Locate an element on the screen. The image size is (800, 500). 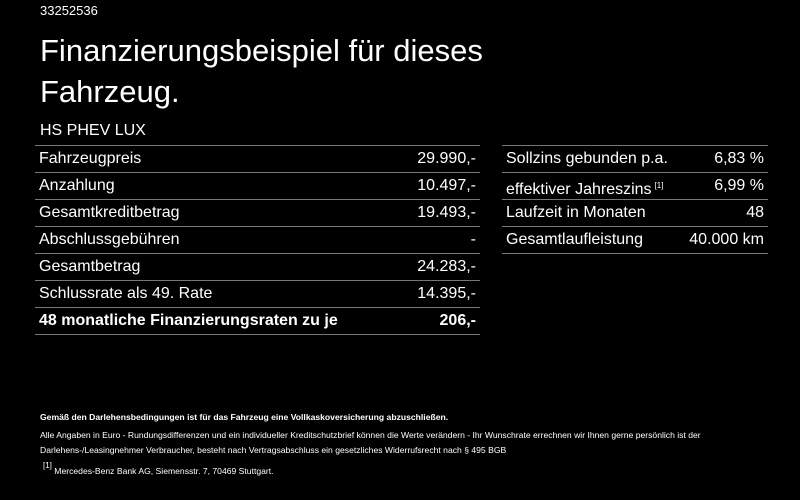
label-text: Fahrzeugpreis is located at coordinates (90, 158).